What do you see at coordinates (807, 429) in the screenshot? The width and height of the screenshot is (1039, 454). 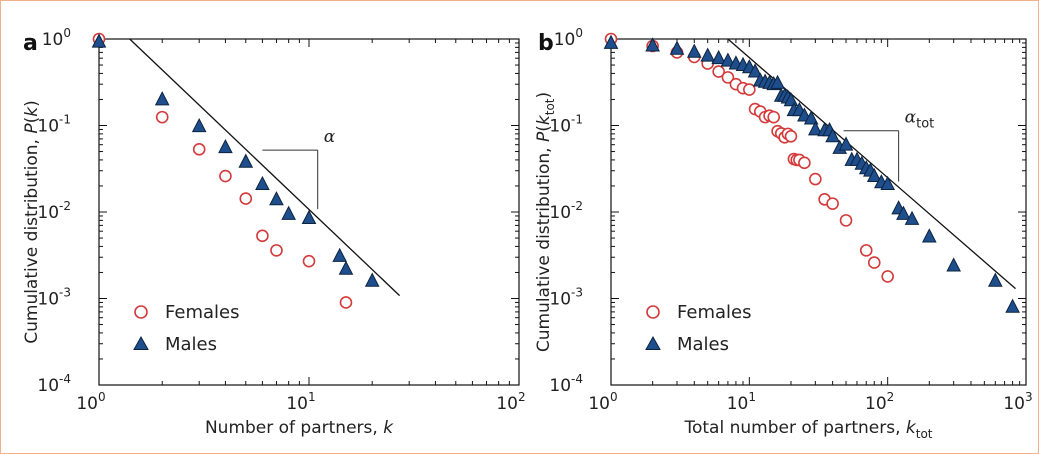 I see `x-axis-label: Total number of partners, ktot` at bounding box center [807, 429].